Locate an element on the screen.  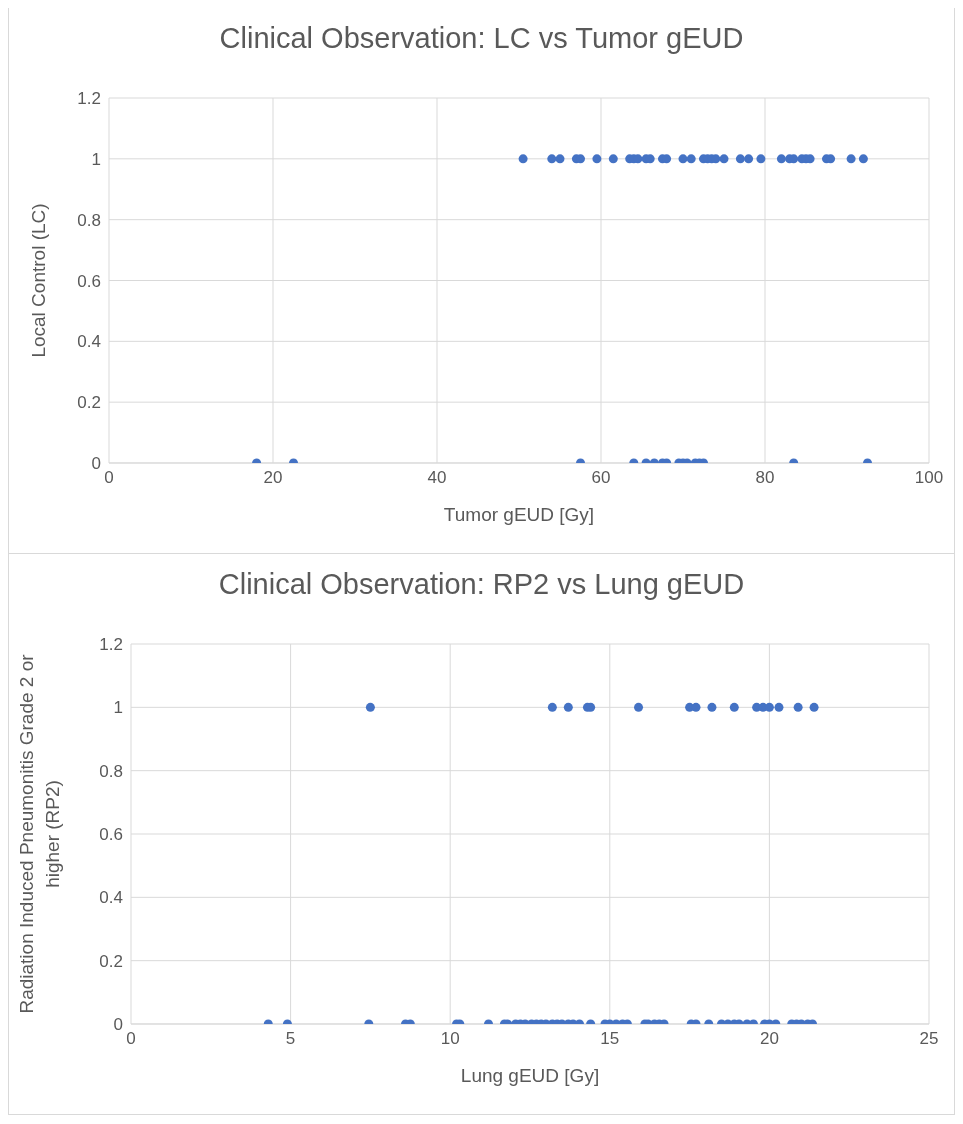
chart-title: Clinical Observation: LC vs Tumor gEUD is located at coordinates (481, 38).